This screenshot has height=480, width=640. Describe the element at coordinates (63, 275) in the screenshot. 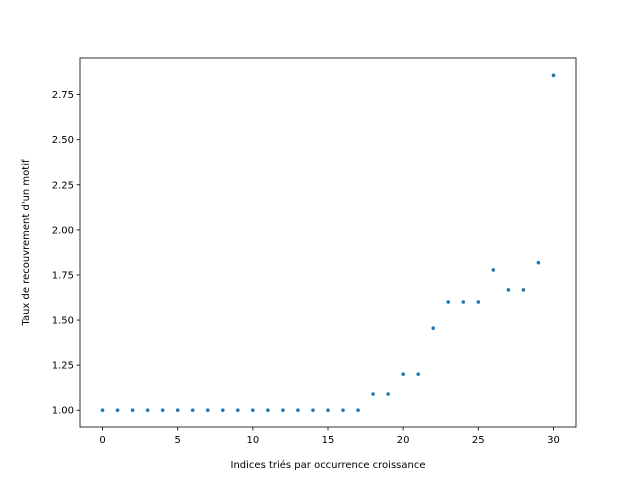

I see `y-tick-label: 1.75` at that location.